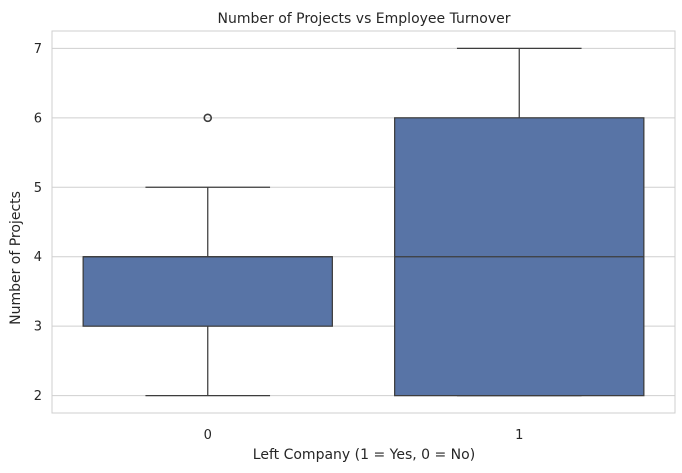 Image resolution: width=682 pixels, height=473 pixels. Describe the element at coordinates (208, 435) in the screenshot. I see `x-tick-label: 0` at that location.